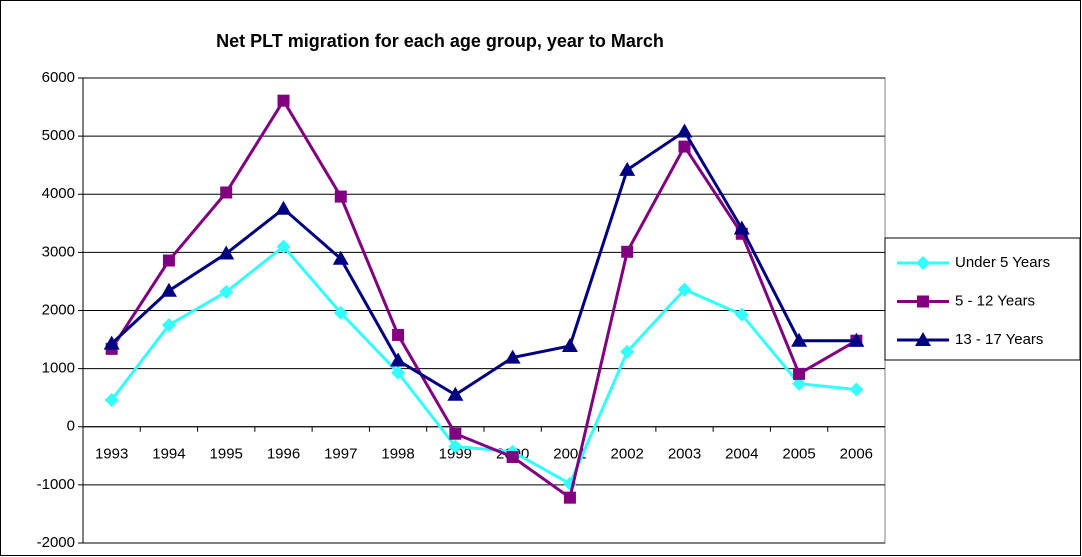 This screenshot has width=1082, height=557. What do you see at coordinates (56, 484) in the screenshot?
I see `y-tick-label: -1000` at bounding box center [56, 484].